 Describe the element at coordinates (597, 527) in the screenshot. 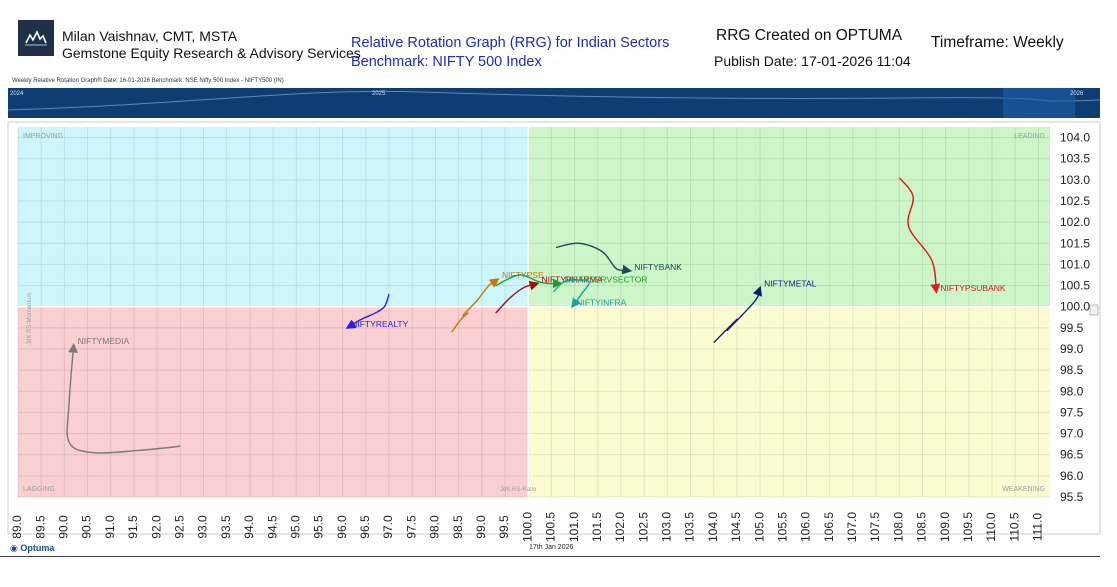

I see `x-tick-label: 101.5` at that location.